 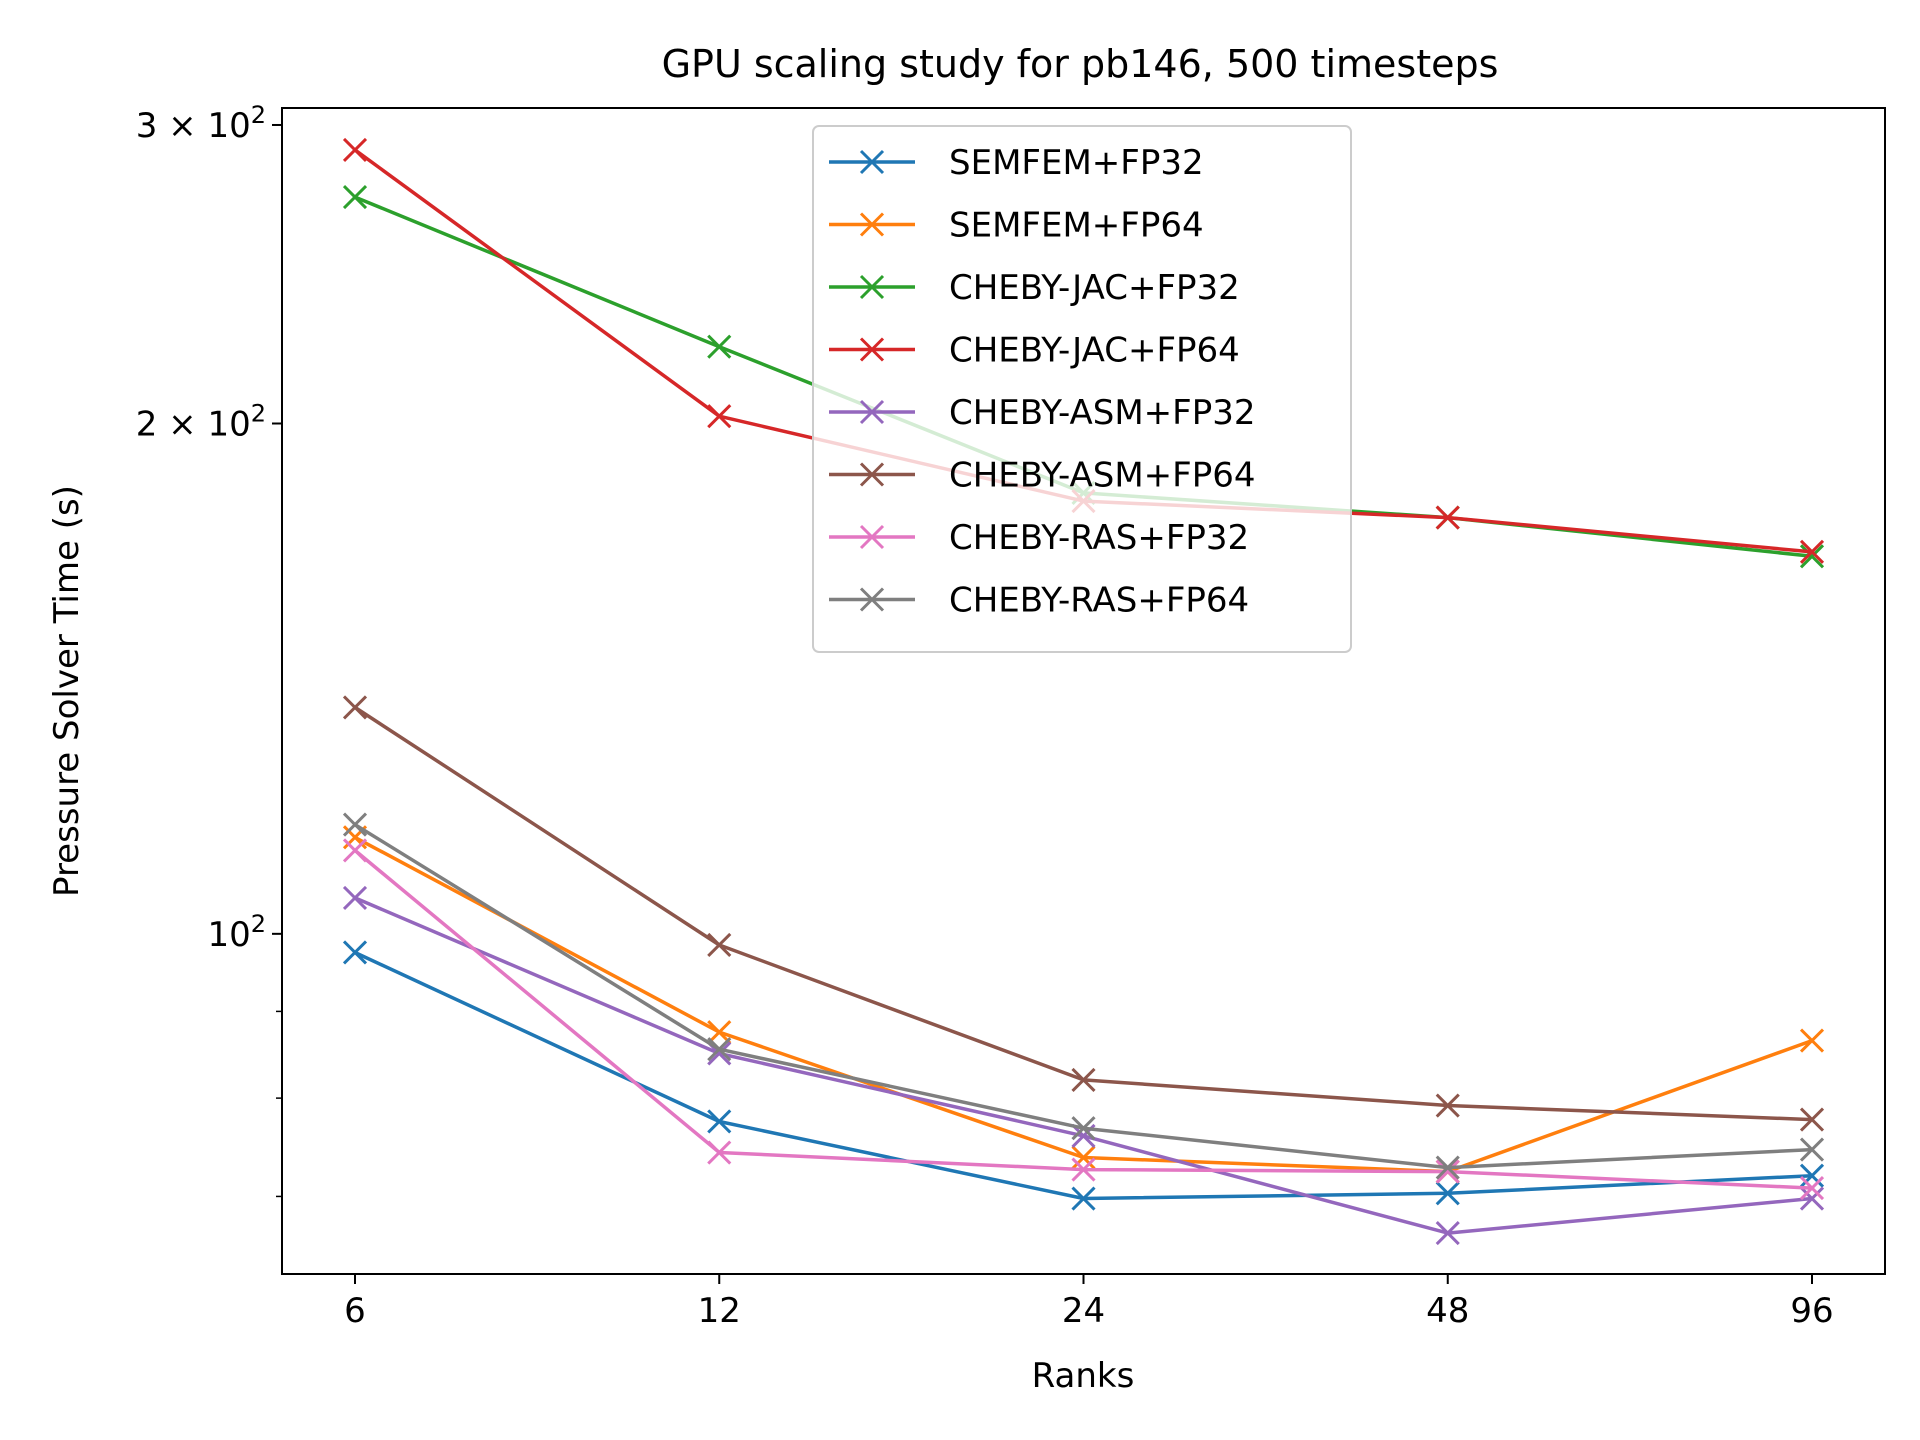 I want to click on legend-item: CHEBY-RAS+FP32, so click(x=1039, y=538).